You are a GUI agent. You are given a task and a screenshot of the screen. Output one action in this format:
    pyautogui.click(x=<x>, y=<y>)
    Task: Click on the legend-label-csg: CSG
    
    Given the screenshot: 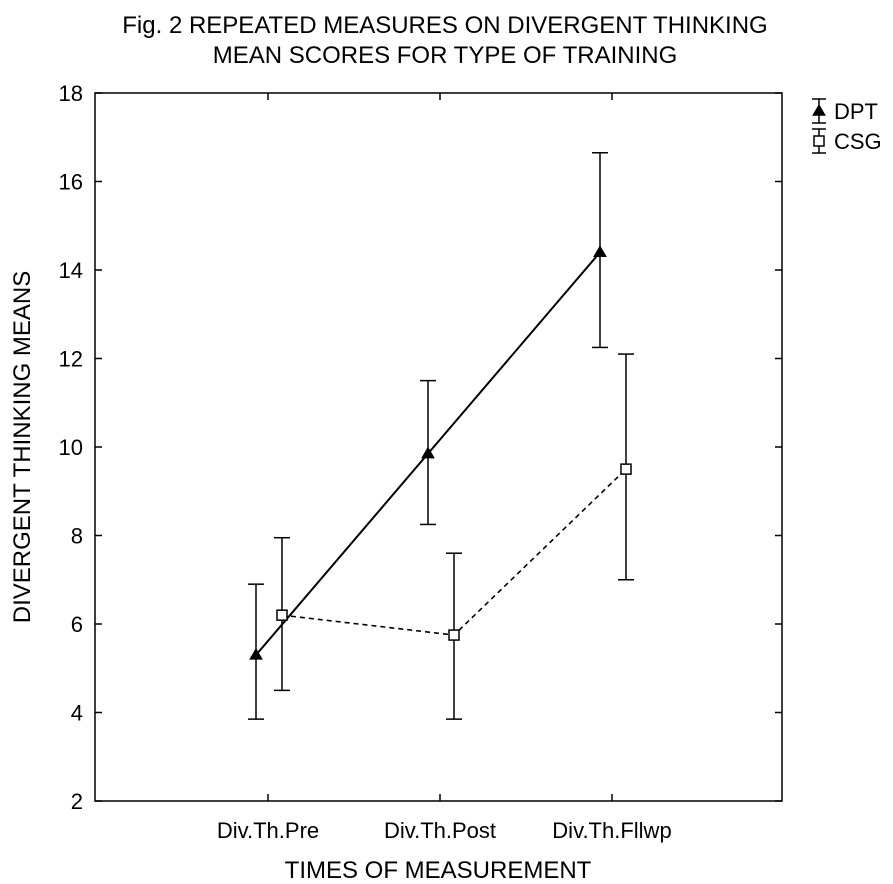 What is the action you would take?
    pyautogui.click(x=858, y=141)
    